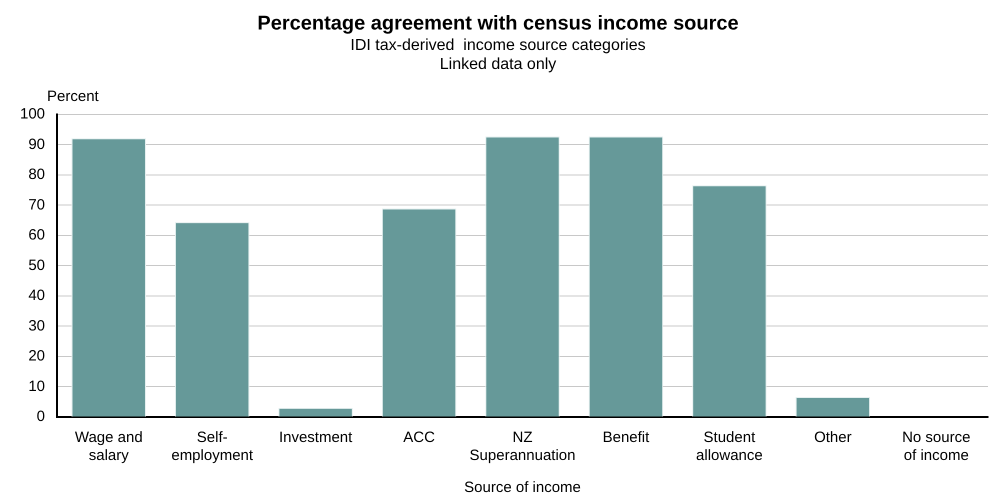  I want to click on x-tick-label: NZ Superannuation, so click(523, 446).